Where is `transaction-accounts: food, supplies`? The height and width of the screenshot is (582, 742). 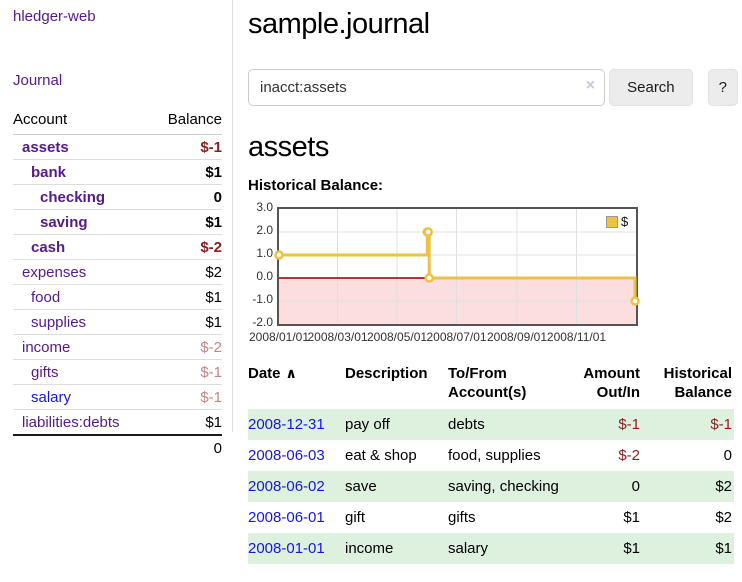 transaction-accounts: food, supplies is located at coordinates (494, 455).